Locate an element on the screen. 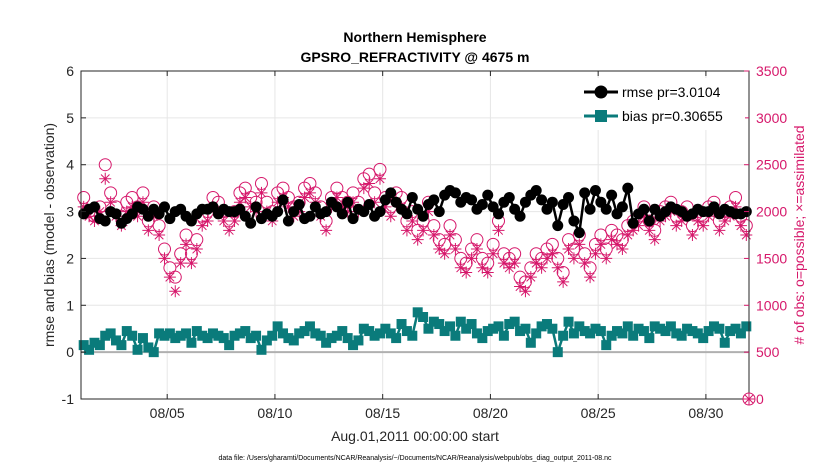 The image size is (830, 470). y-axis-label-right: # of obs: o=possible; ×=assimilated is located at coordinates (799, 234).